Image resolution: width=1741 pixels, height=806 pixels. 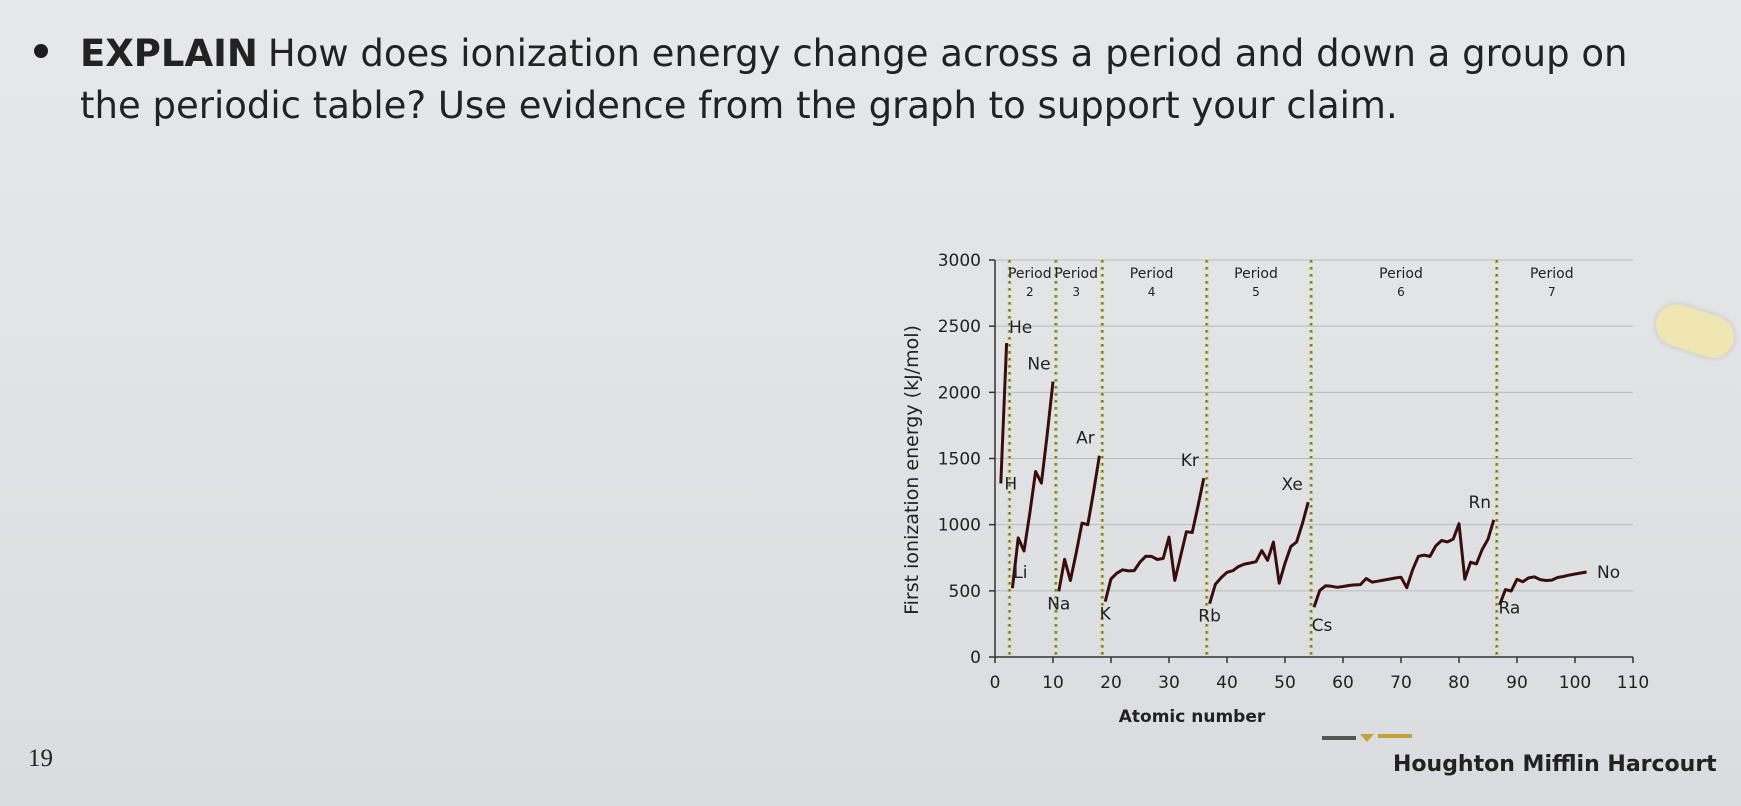 I want to click on element-label: Ne, so click(x=1038, y=365).